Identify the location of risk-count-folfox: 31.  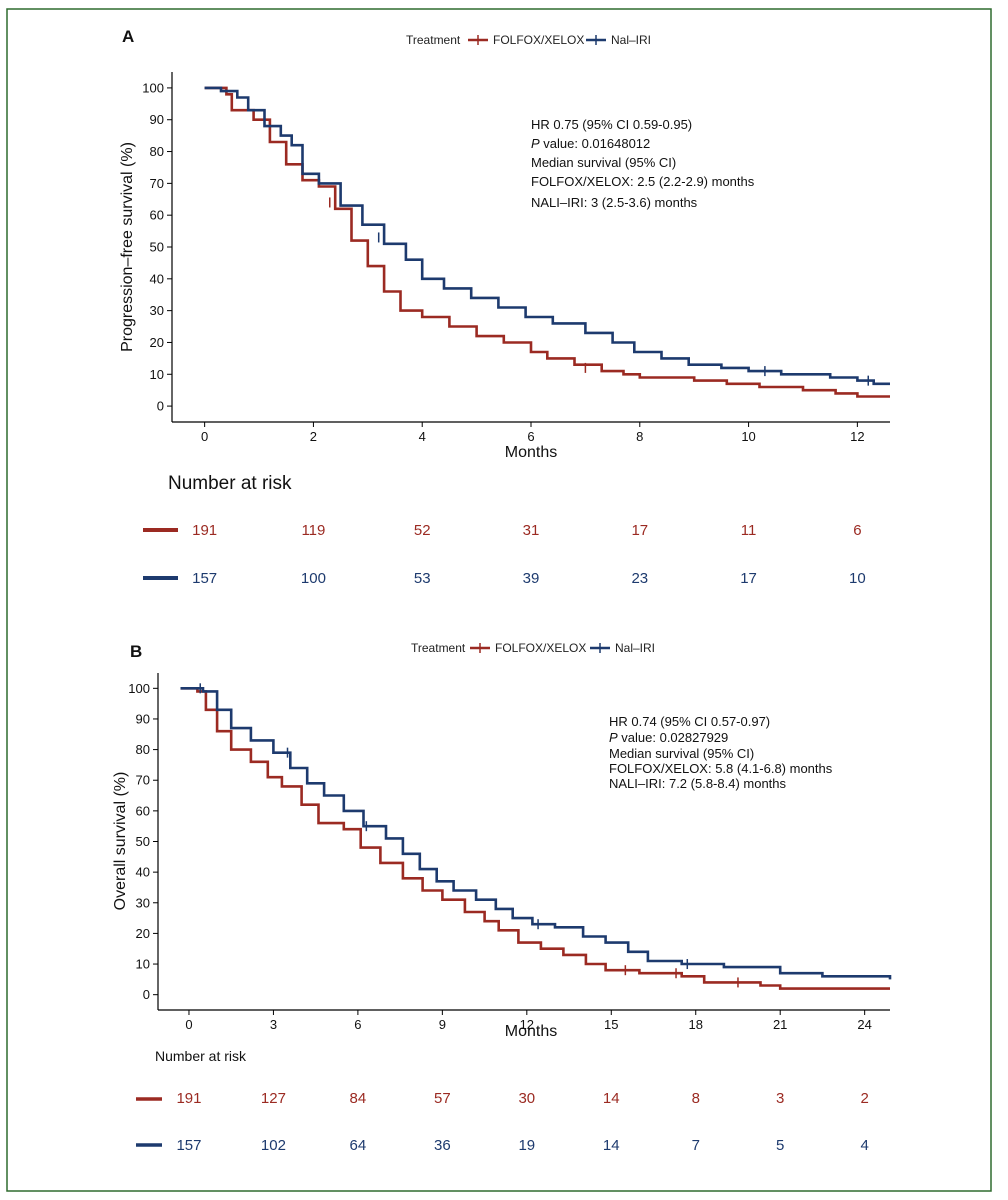
(531, 530).